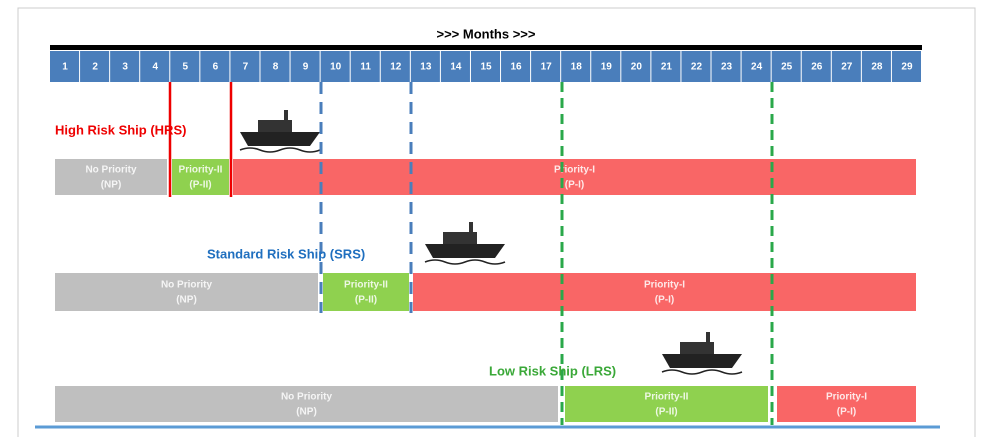  Describe the element at coordinates (286, 253) in the screenshot. I see `row-label: Standard Risk Ship (SRS)` at that location.